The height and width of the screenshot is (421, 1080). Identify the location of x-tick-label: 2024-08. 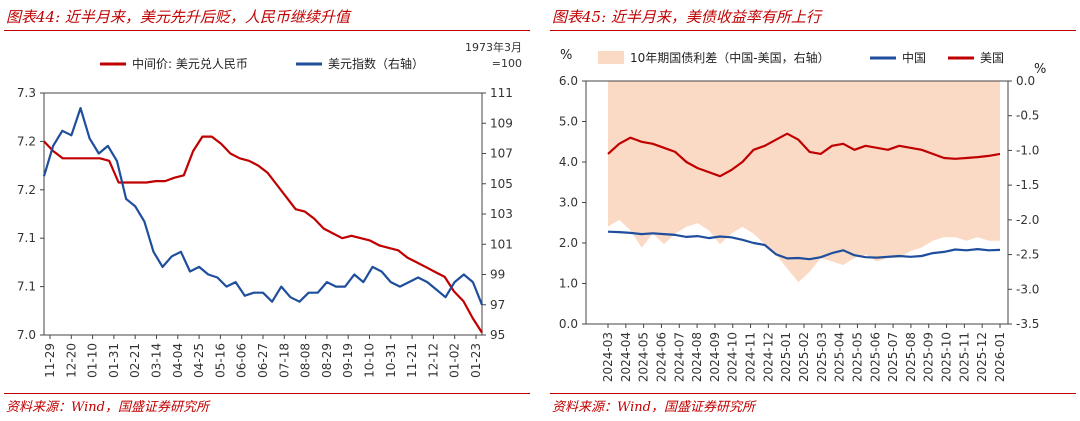
(697, 357).